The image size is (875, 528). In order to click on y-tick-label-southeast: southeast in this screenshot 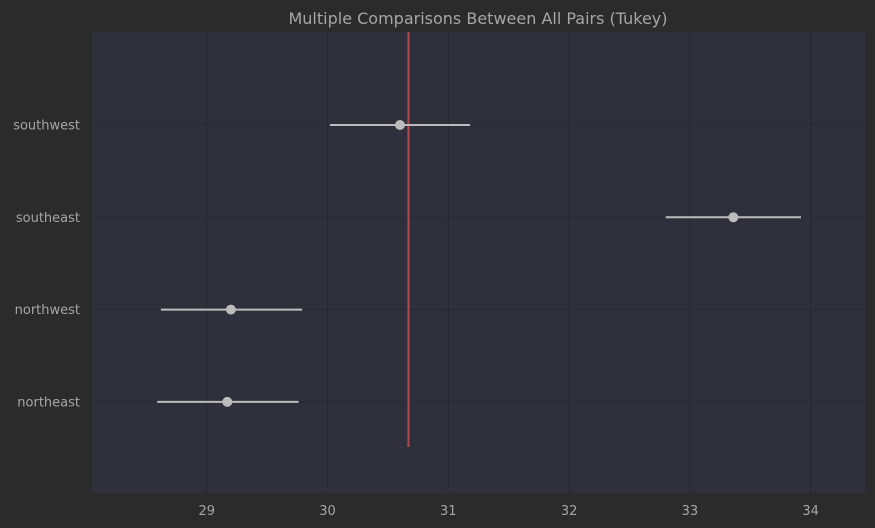, I will do `click(48, 218)`.